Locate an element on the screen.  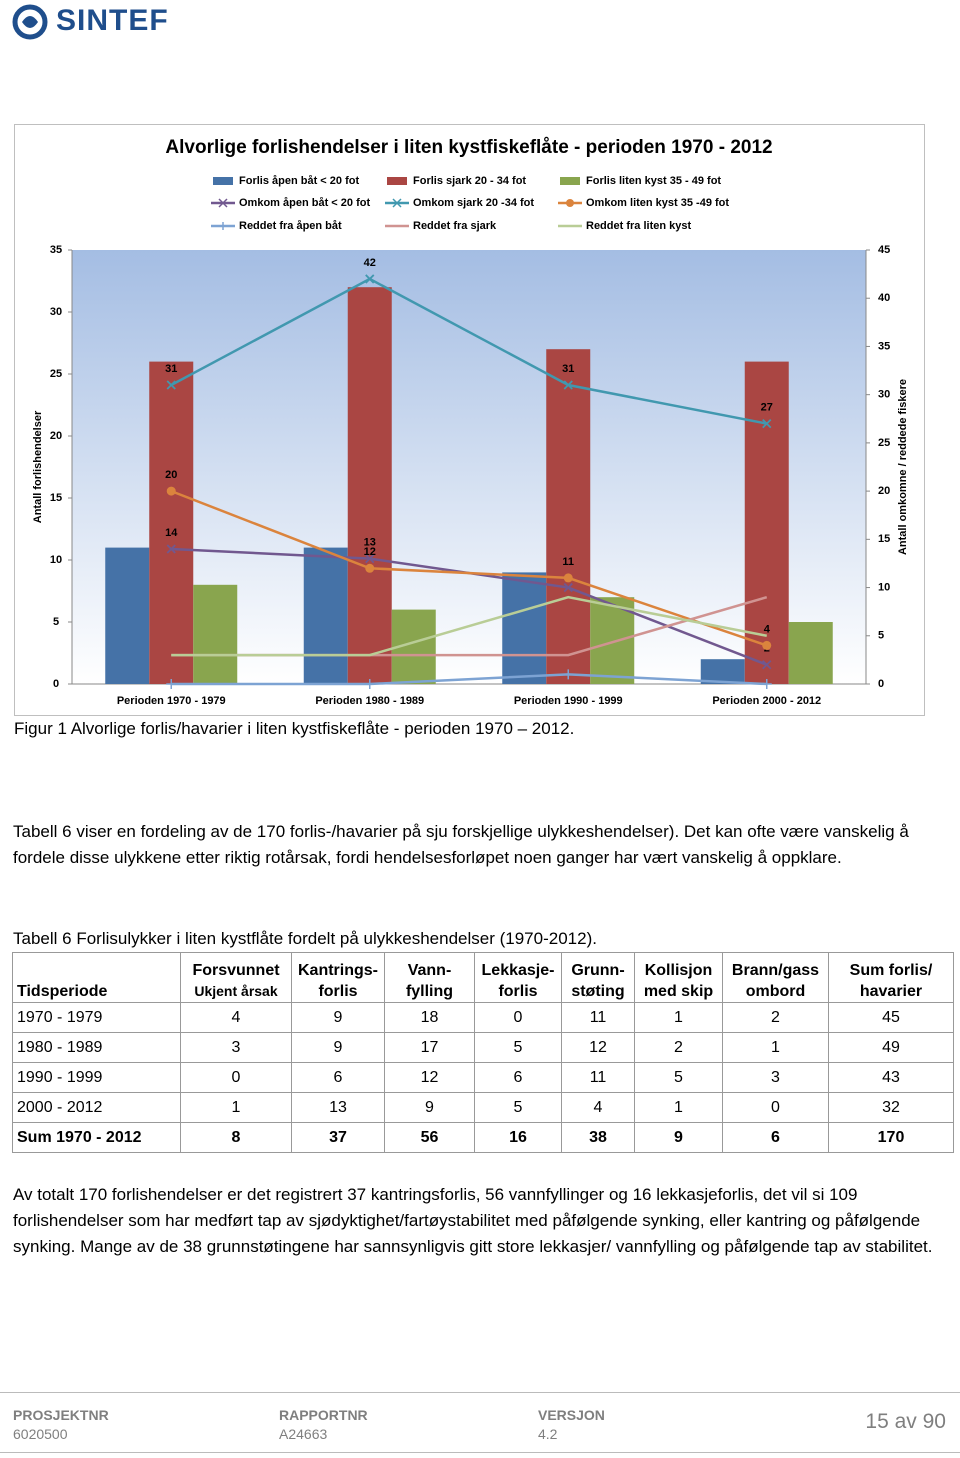
legend-label: Forlis åpen båt < 20 fot is located at coordinates (299, 181).